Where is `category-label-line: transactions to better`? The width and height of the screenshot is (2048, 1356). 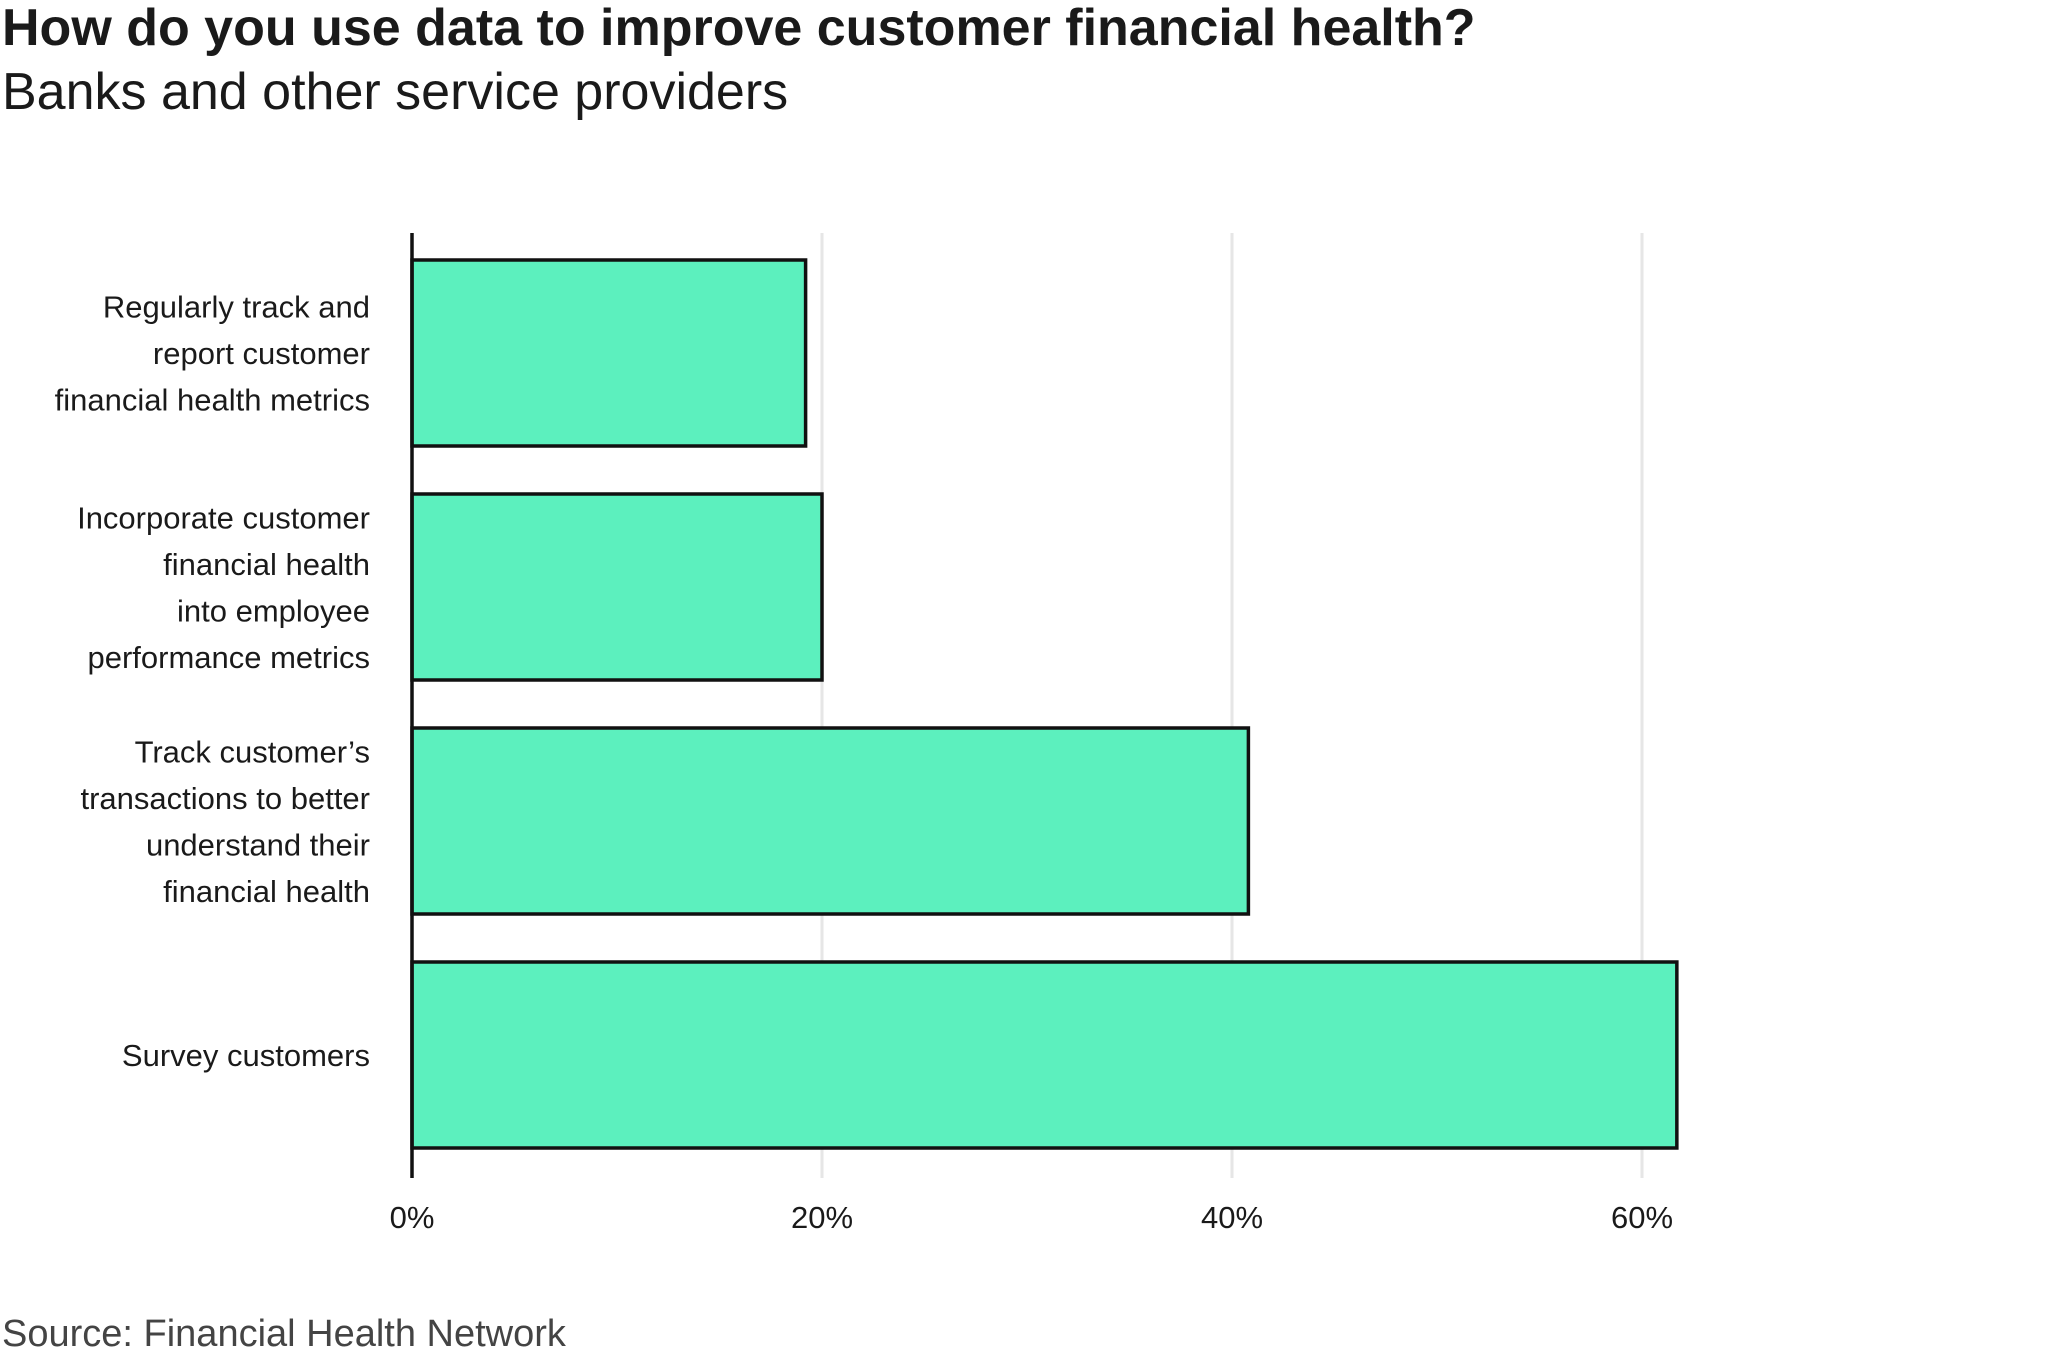 category-label-line: transactions to better is located at coordinates (226, 798).